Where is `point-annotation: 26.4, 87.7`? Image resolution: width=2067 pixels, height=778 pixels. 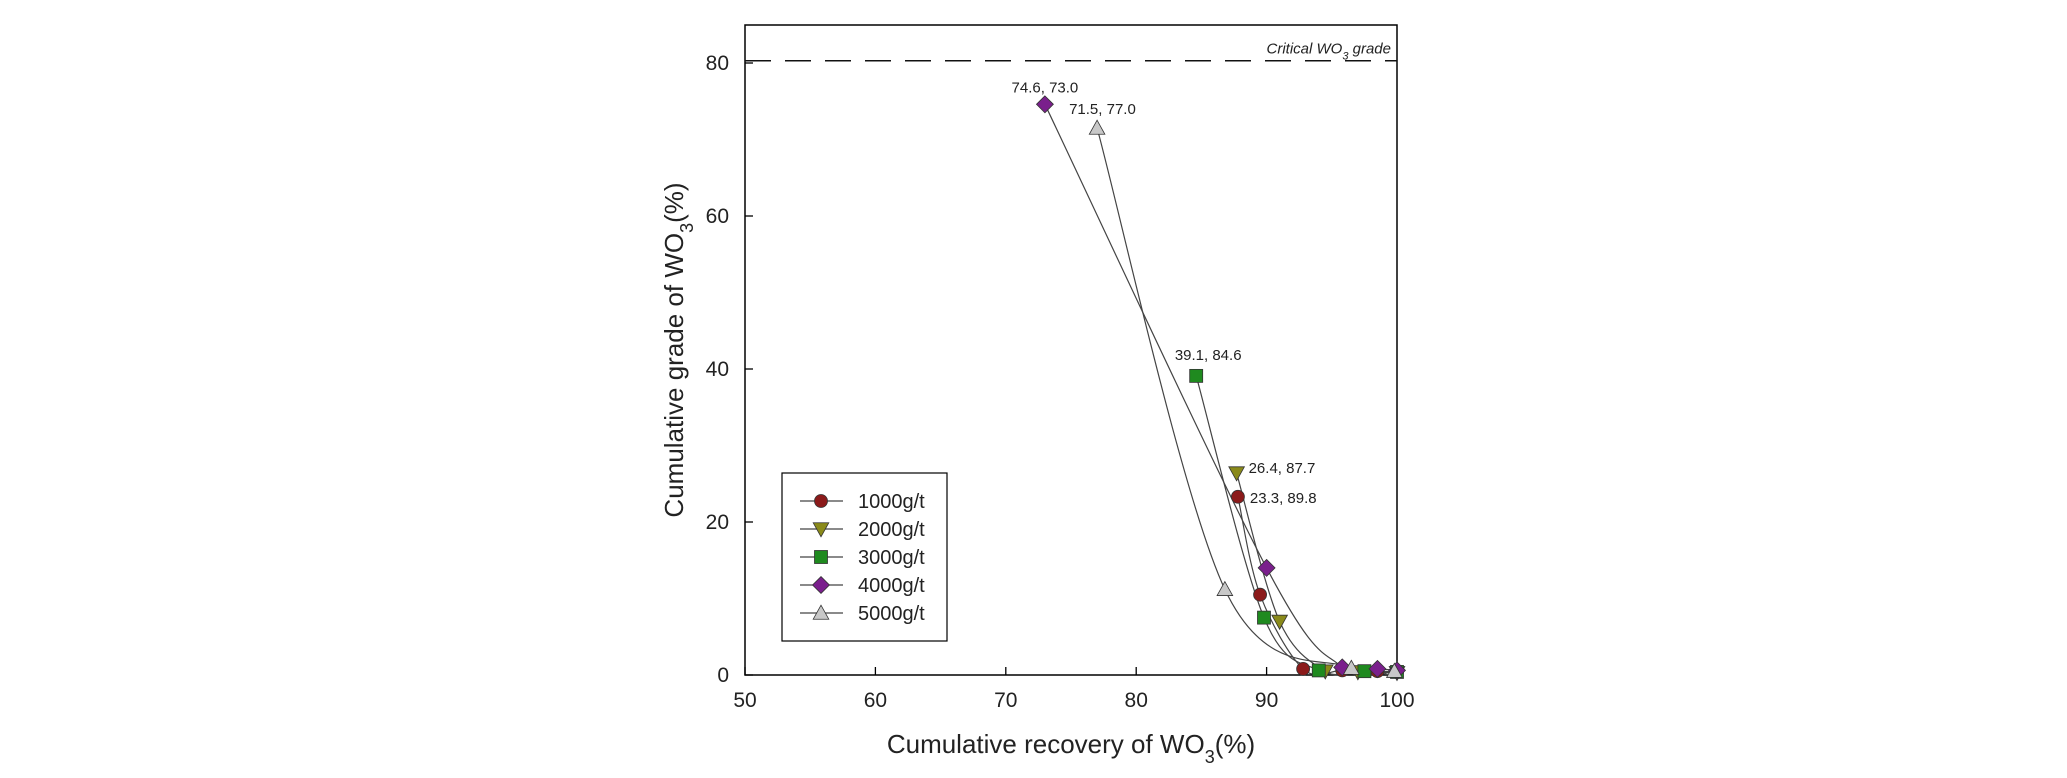
point-annotation: 26.4, 87.7 is located at coordinates (1282, 468).